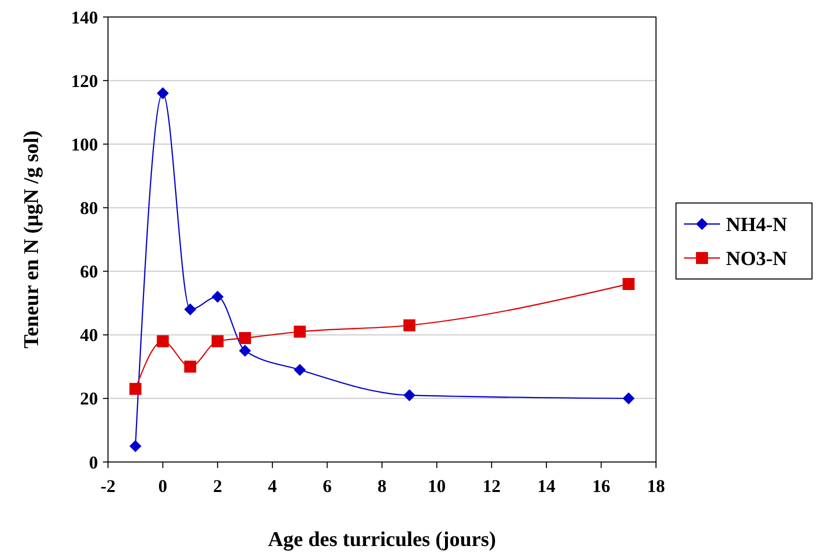 The width and height of the screenshot is (817, 557). Describe the element at coordinates (31, 239) in the screenshot. I see `y-axis-title: Teneur en N (µgN /g sol)` at that location.